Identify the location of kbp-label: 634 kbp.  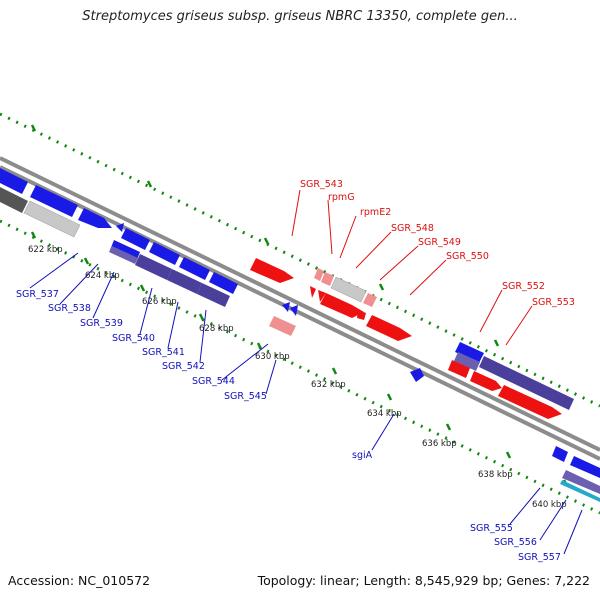
(384, 414).